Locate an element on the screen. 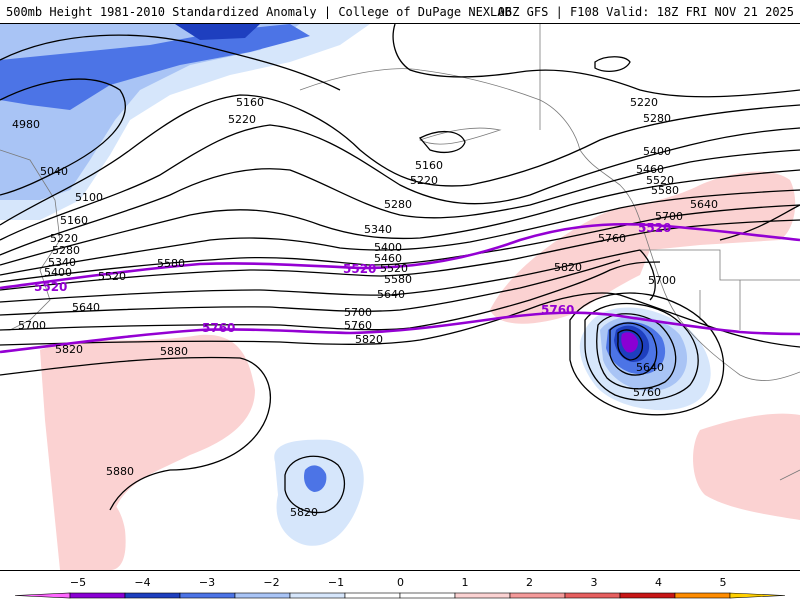 The image size is (800, 601). legend-tick-label: 3 is located at coordinates (594, 582).